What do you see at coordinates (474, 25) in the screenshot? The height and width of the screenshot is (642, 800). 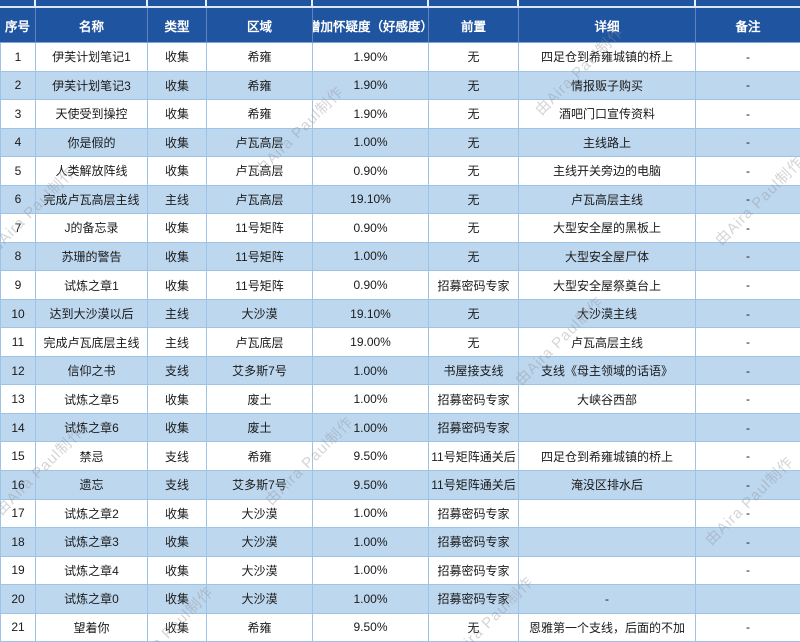 I see `header-cell: 前置` at bounding box center [474, 25].